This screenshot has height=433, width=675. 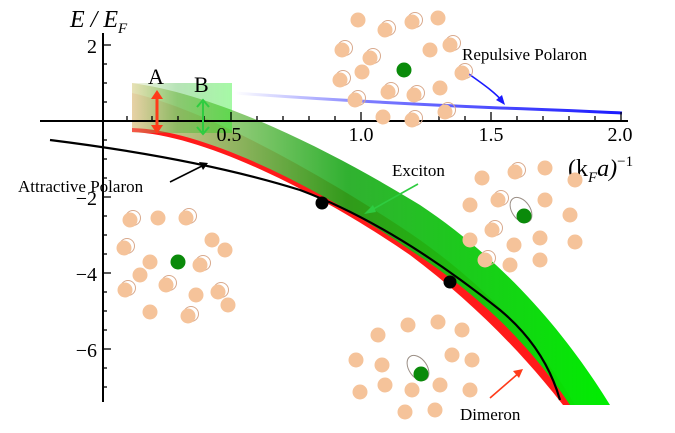 I want to click on exciton-pointer-head, so click(x=370, y=209).